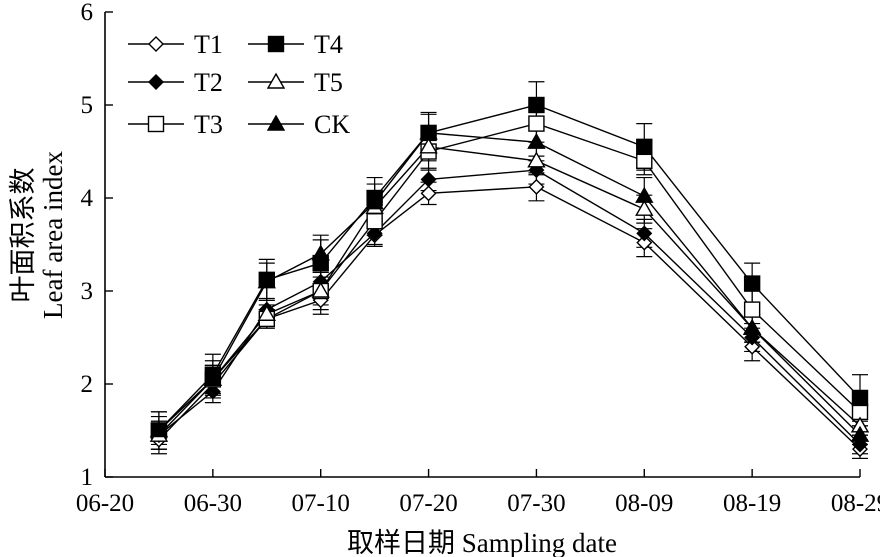 The image size is (880, 557). Describe the element at coordinates (276, 122) in the screenshot. I see `legend-marker-ck` at that location.